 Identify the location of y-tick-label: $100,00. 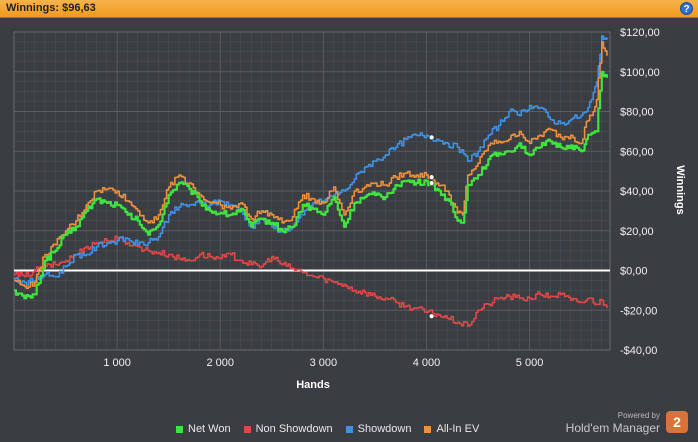
(640, 73).